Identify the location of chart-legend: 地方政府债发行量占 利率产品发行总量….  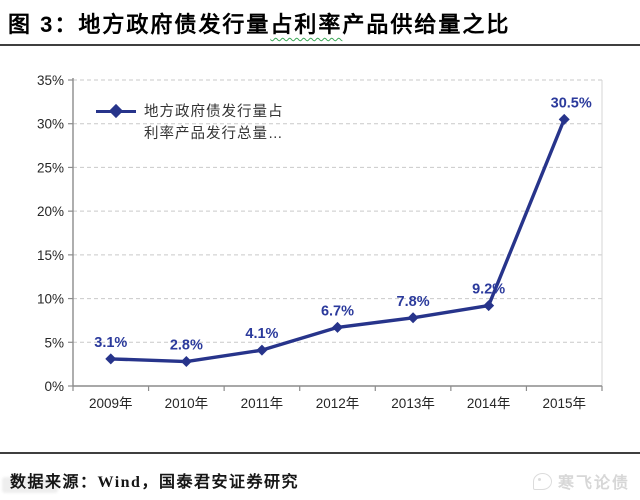
(190, 123).